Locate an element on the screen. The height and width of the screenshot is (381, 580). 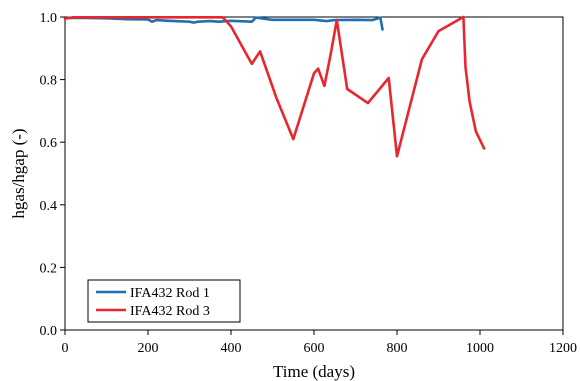
legend-box is located at coordinates (164, 301).